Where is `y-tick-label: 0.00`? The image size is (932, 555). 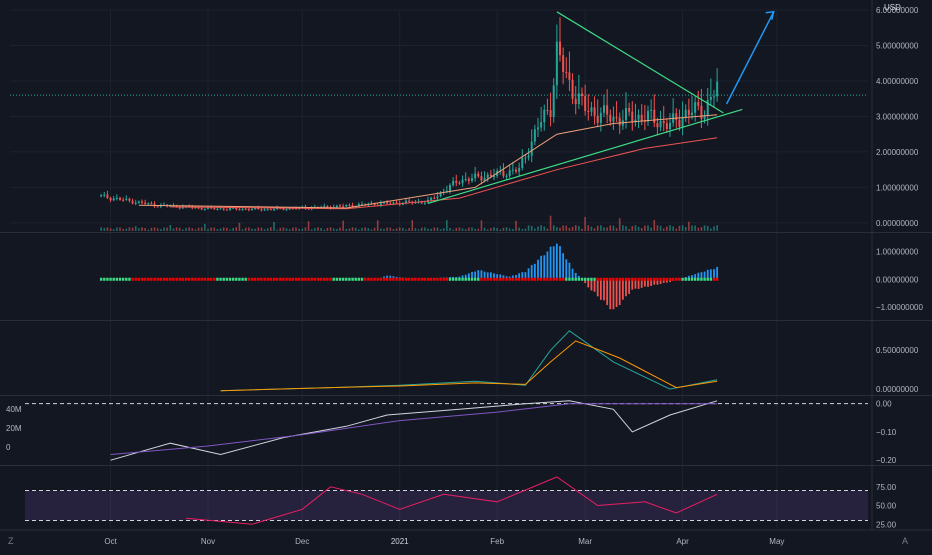
y-tick-label: 0.00 is located at coordinates (884, 404).